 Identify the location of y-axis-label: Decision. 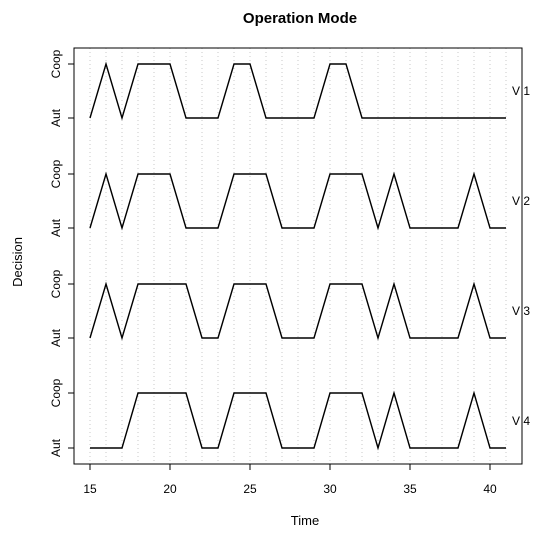
(17, 262).